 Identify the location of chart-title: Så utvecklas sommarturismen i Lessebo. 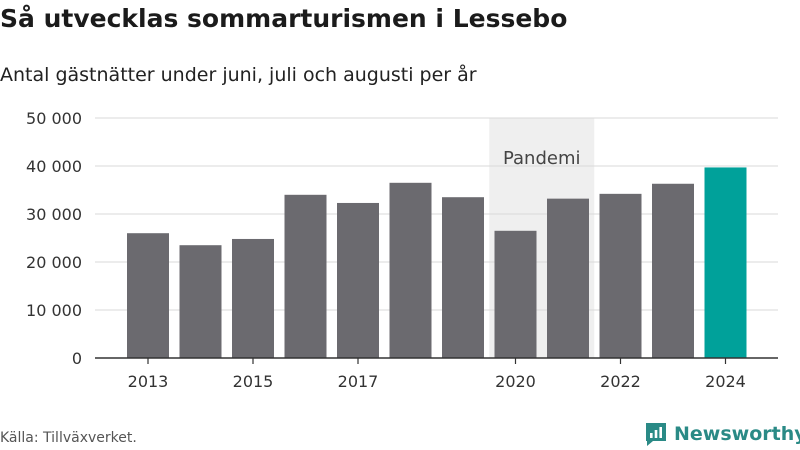
(284, 18).